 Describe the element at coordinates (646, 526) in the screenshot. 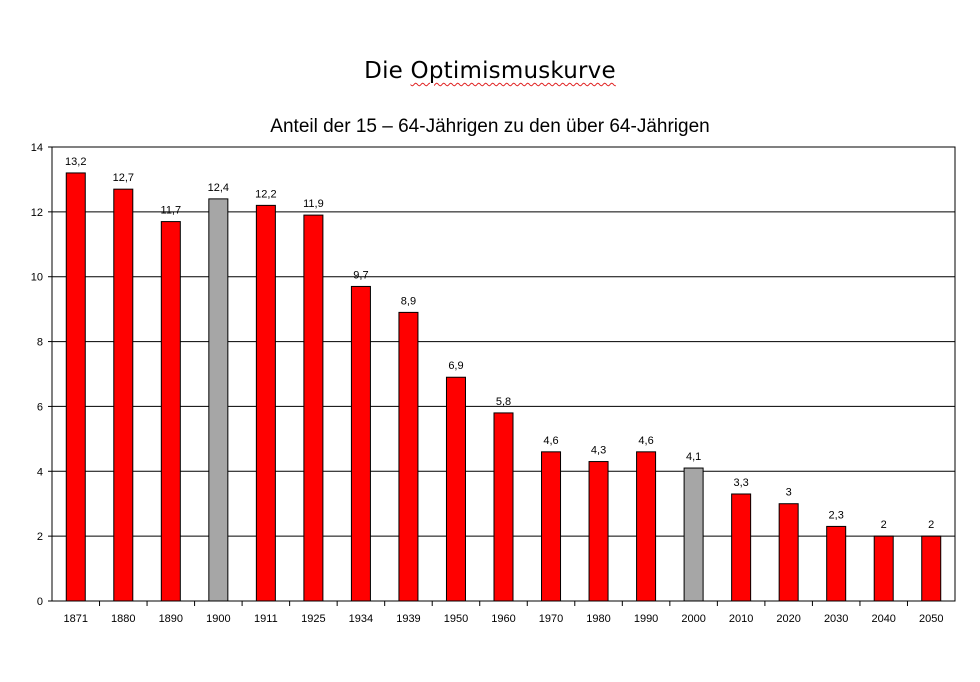

I see `bar-1990` at that location.